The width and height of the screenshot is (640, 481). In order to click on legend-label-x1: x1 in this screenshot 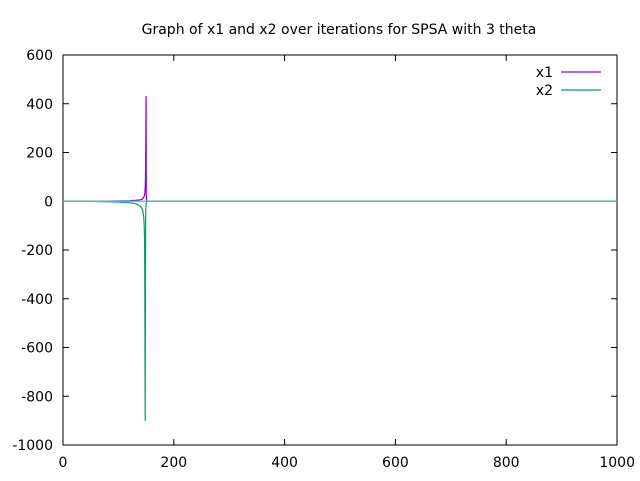, I will do `click(544, 73)`.